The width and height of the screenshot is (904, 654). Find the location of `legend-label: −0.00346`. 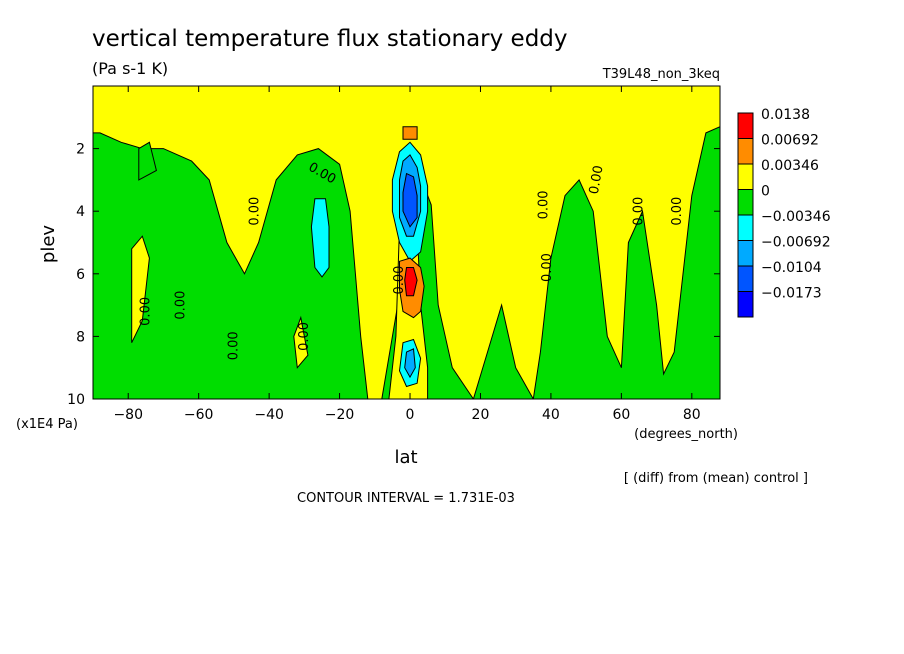

legend-label: −0.00346 is located at coordinates (796, 217).